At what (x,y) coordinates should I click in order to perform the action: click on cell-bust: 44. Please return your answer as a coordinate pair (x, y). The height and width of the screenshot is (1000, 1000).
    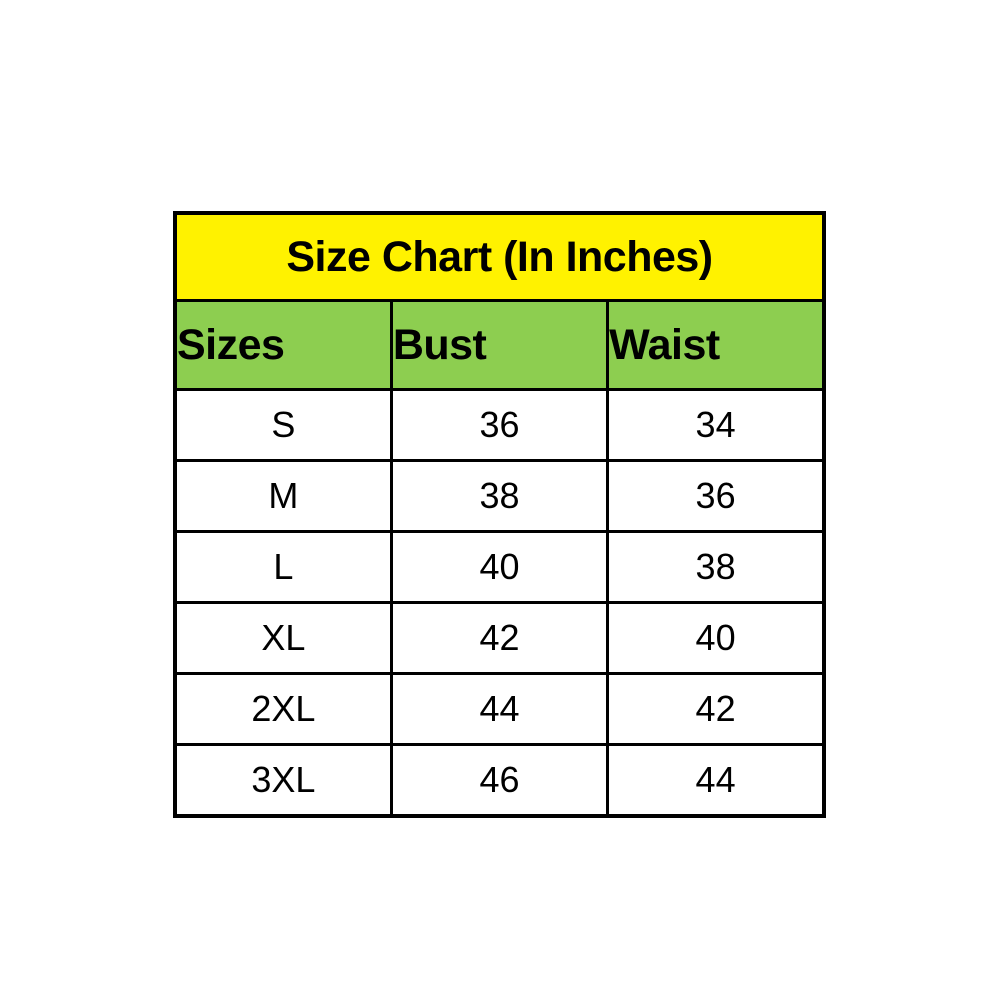
    Looking at the image, I should click on (499, 709).